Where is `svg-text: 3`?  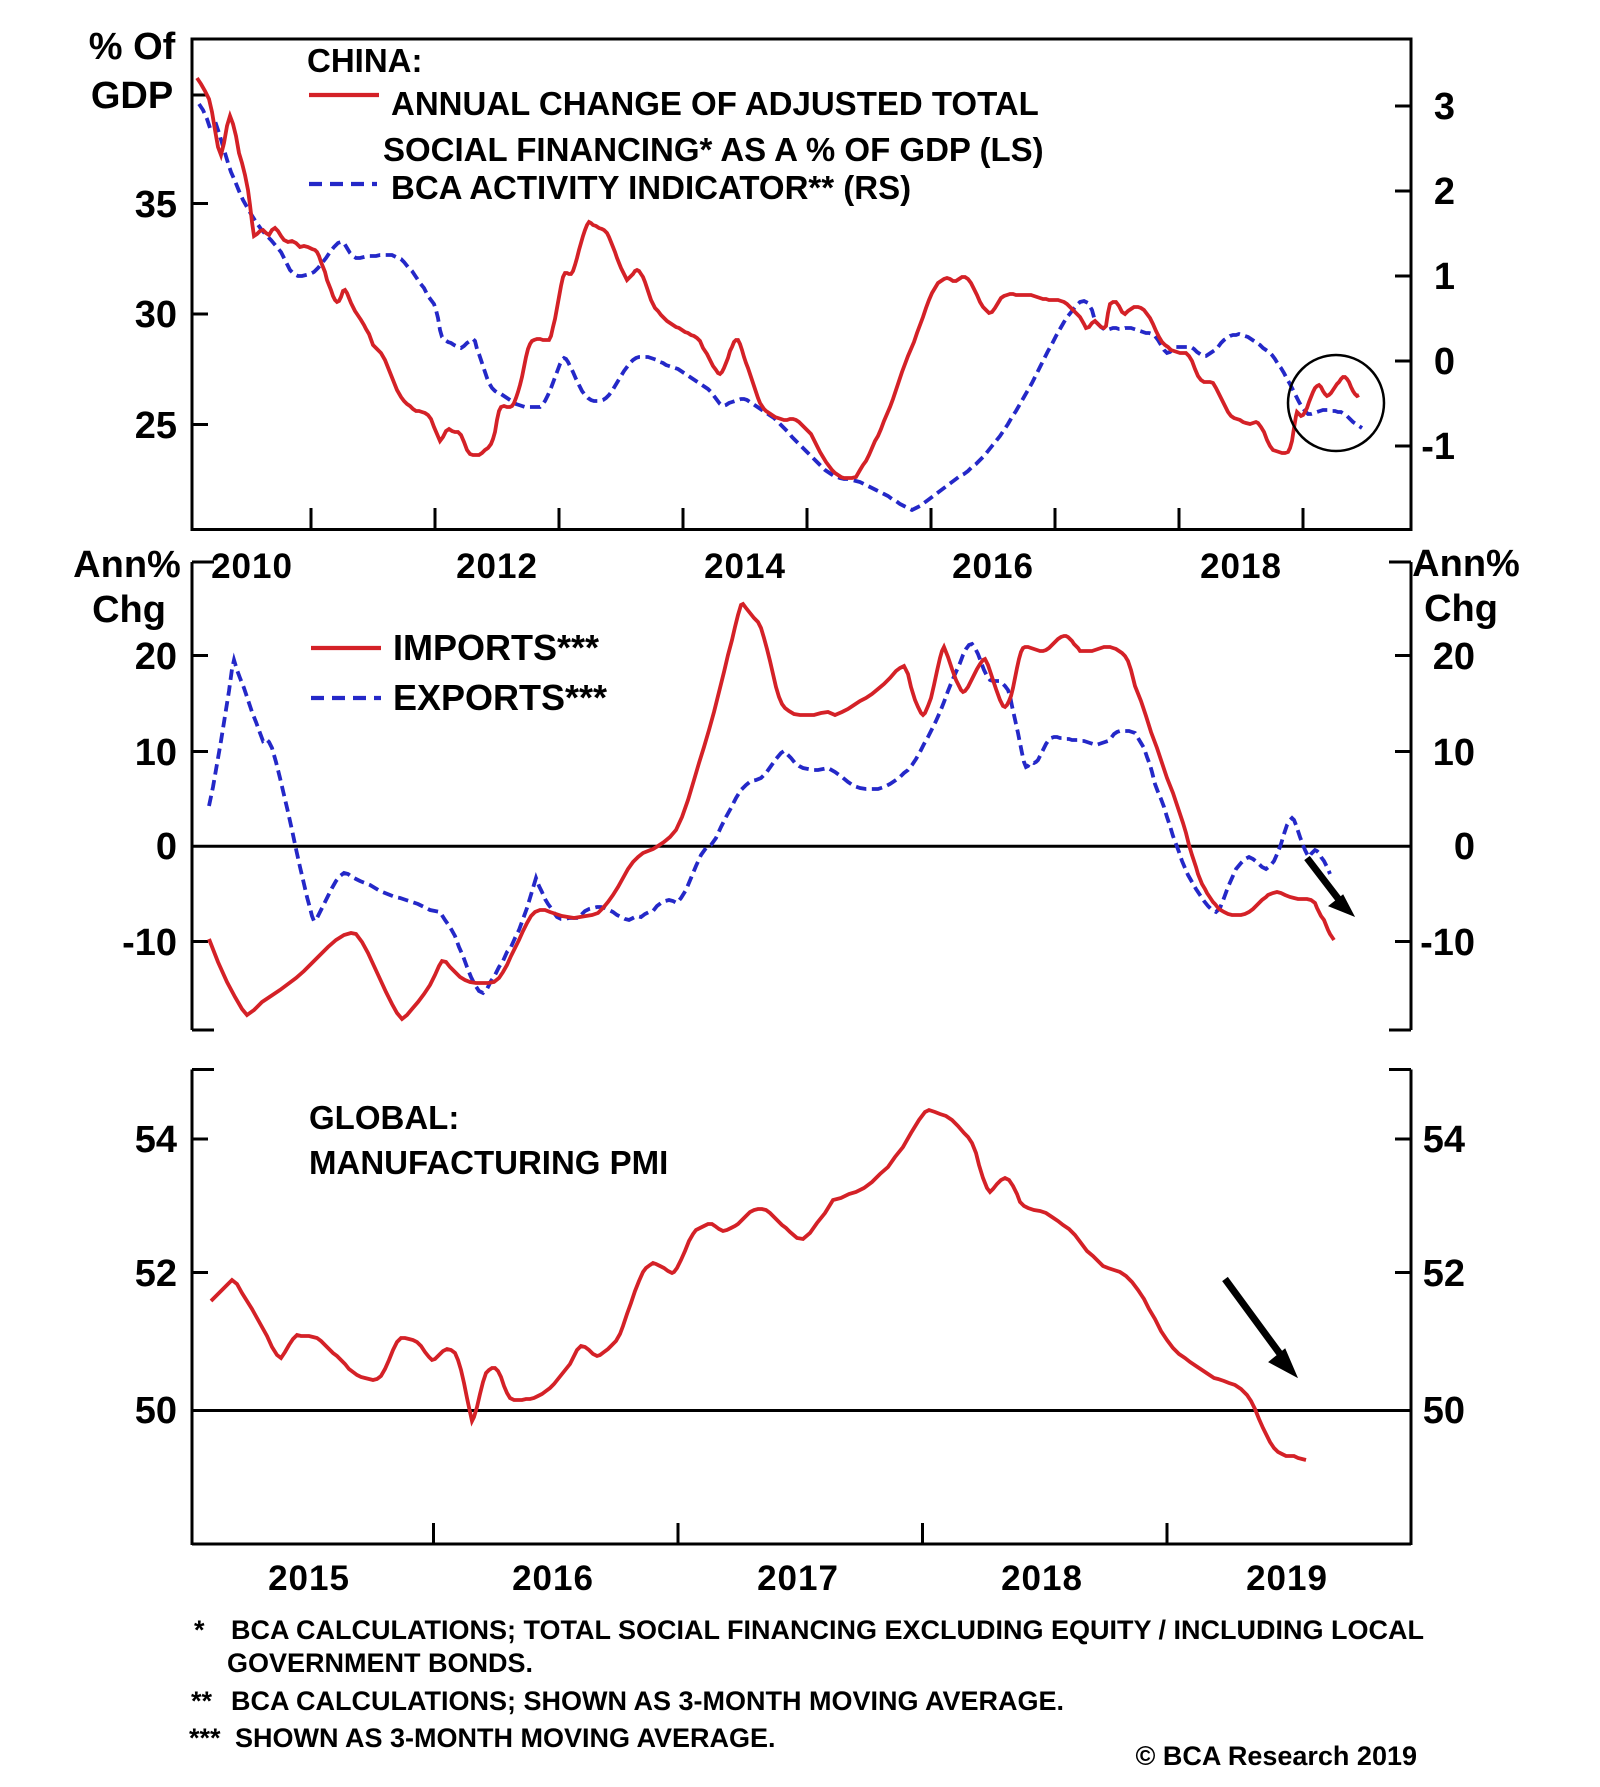
svg-text: 3 is located at coordinates (1444, 107).